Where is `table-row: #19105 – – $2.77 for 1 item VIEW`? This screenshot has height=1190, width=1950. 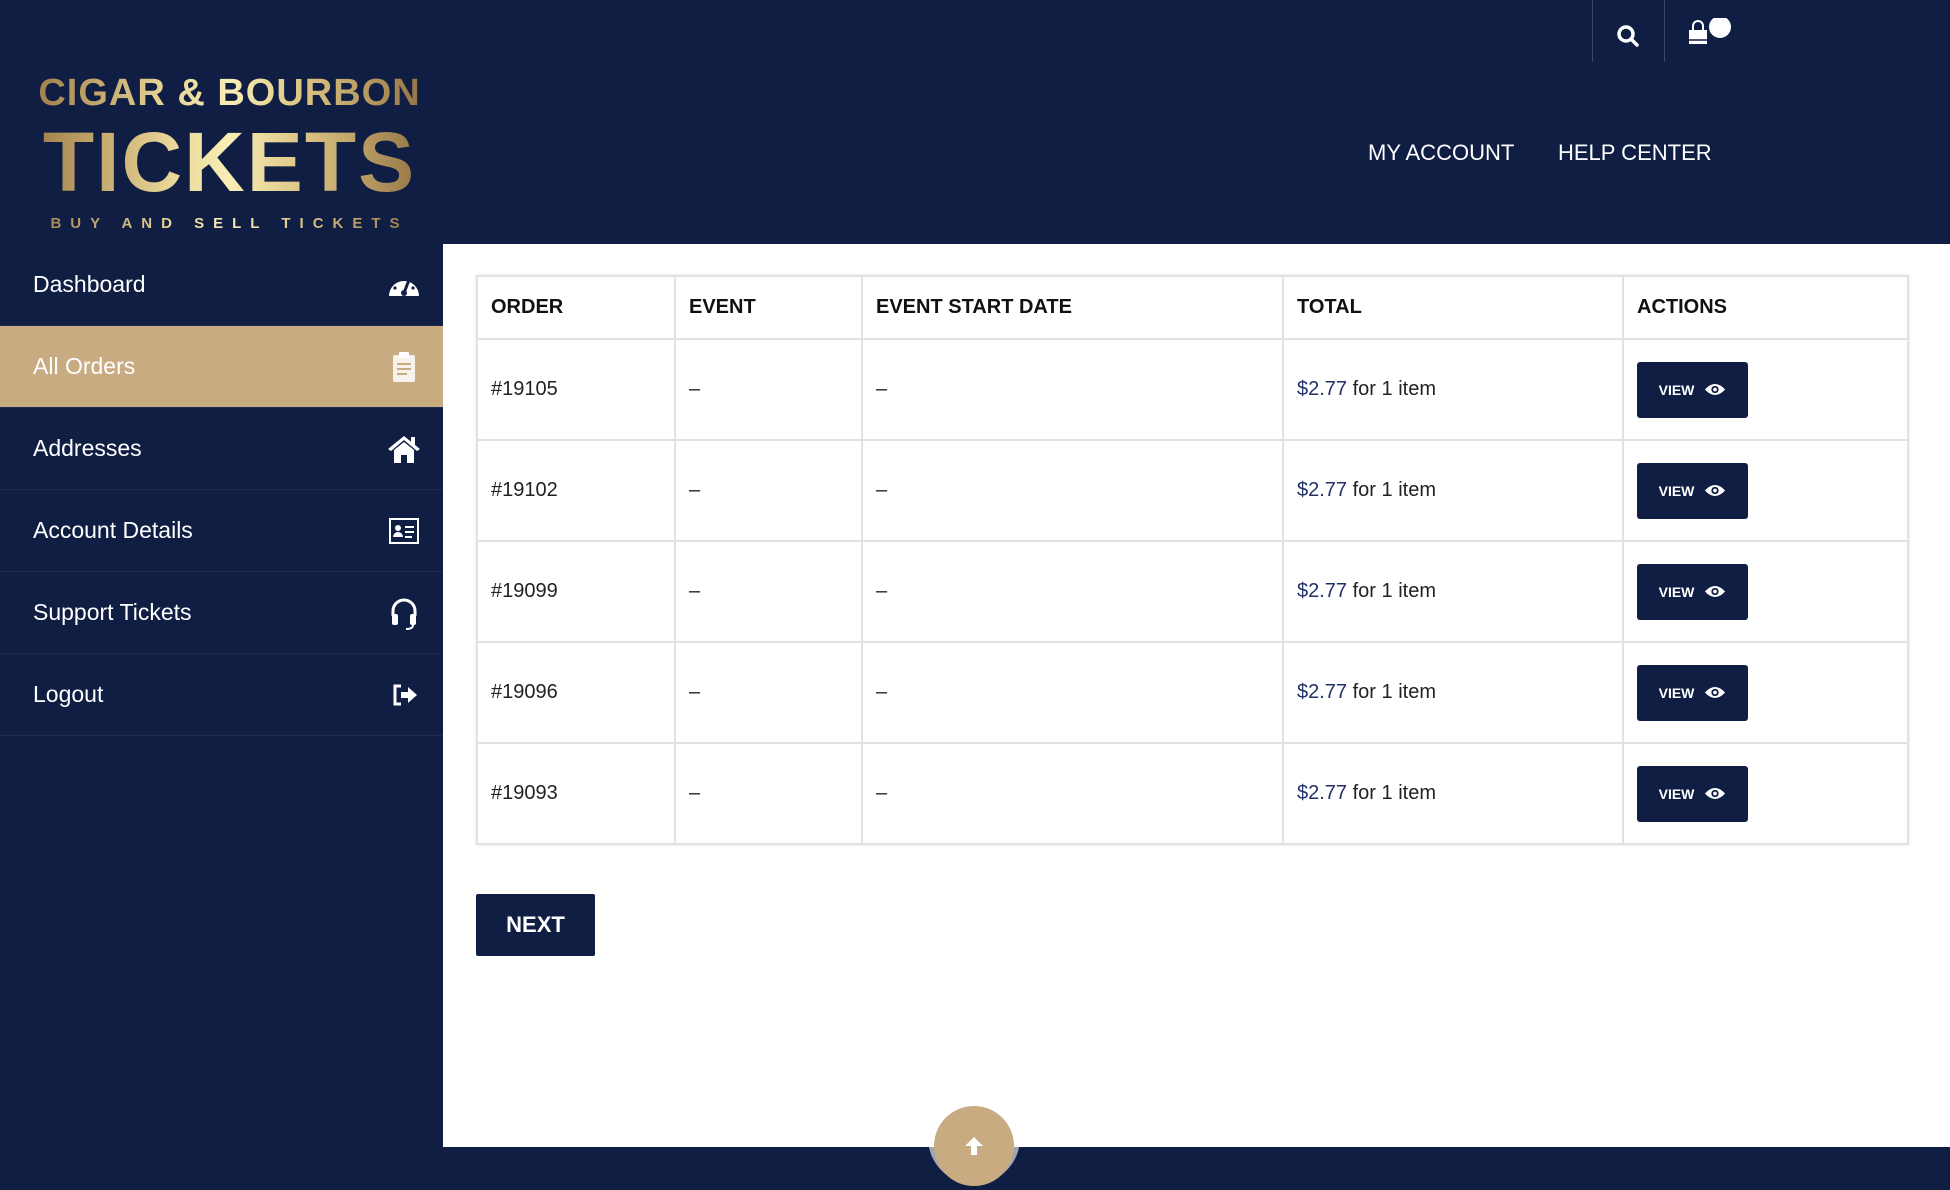
table-row: #19105 – – $2.77 for 1 item VIEW is located at coordinates (1192, 389).